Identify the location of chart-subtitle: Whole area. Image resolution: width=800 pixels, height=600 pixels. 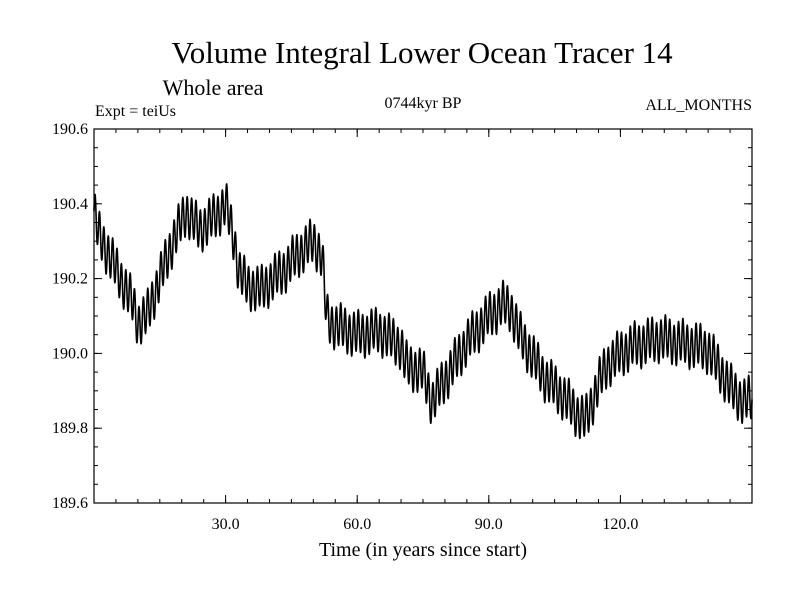
(213, 87).